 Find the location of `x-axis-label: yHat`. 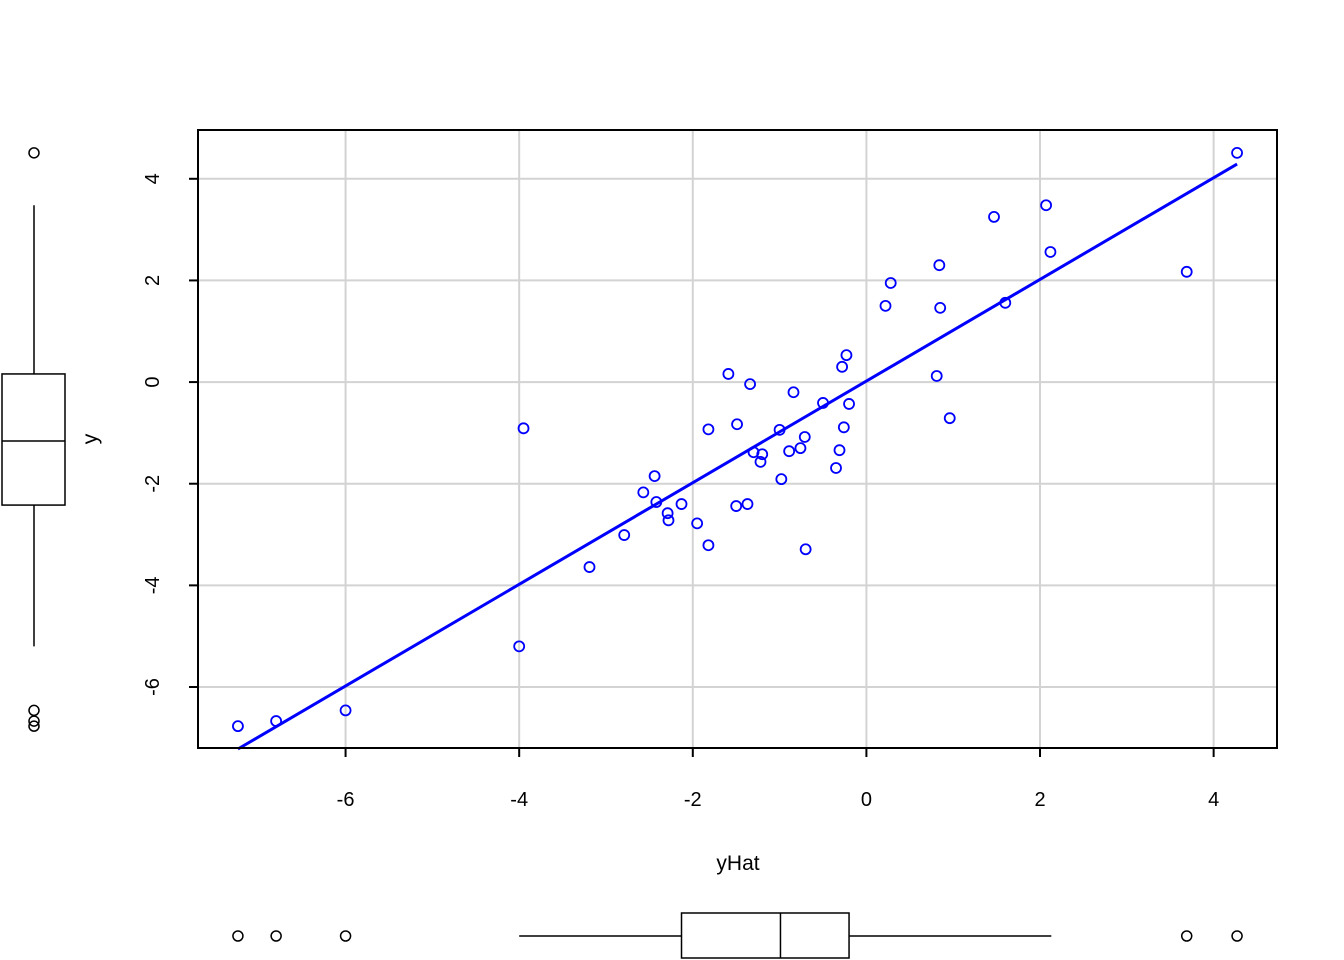

x-axis-label: yHat is located at coordinates (737, 863).